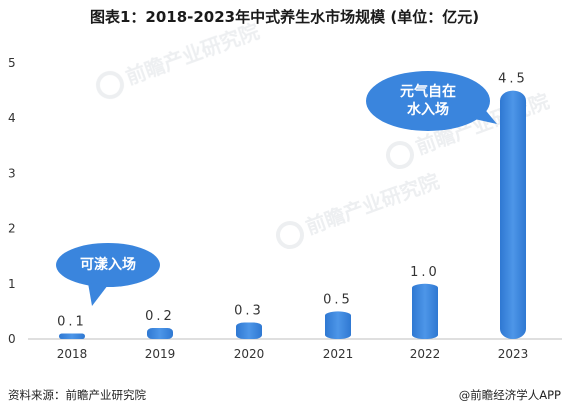 This screenshot has width=569, height=409. What do you see at coordinates (513, 214) in the screenshot?
I see `bar-2023` at bounding box center [513, 214].